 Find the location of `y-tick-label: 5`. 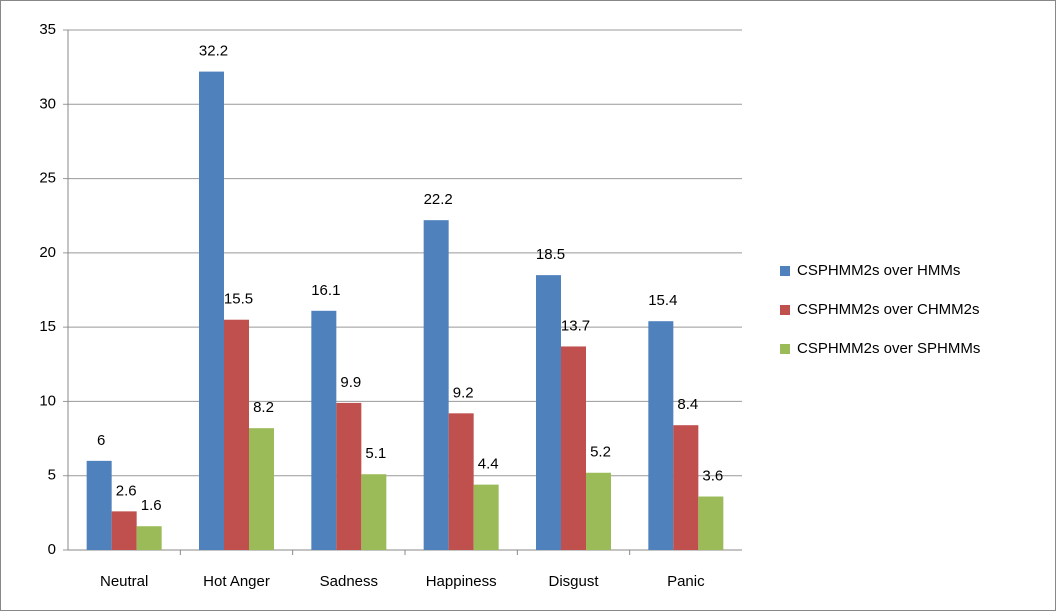

y-tick-label: 5 is located at coordinates (52, 475).